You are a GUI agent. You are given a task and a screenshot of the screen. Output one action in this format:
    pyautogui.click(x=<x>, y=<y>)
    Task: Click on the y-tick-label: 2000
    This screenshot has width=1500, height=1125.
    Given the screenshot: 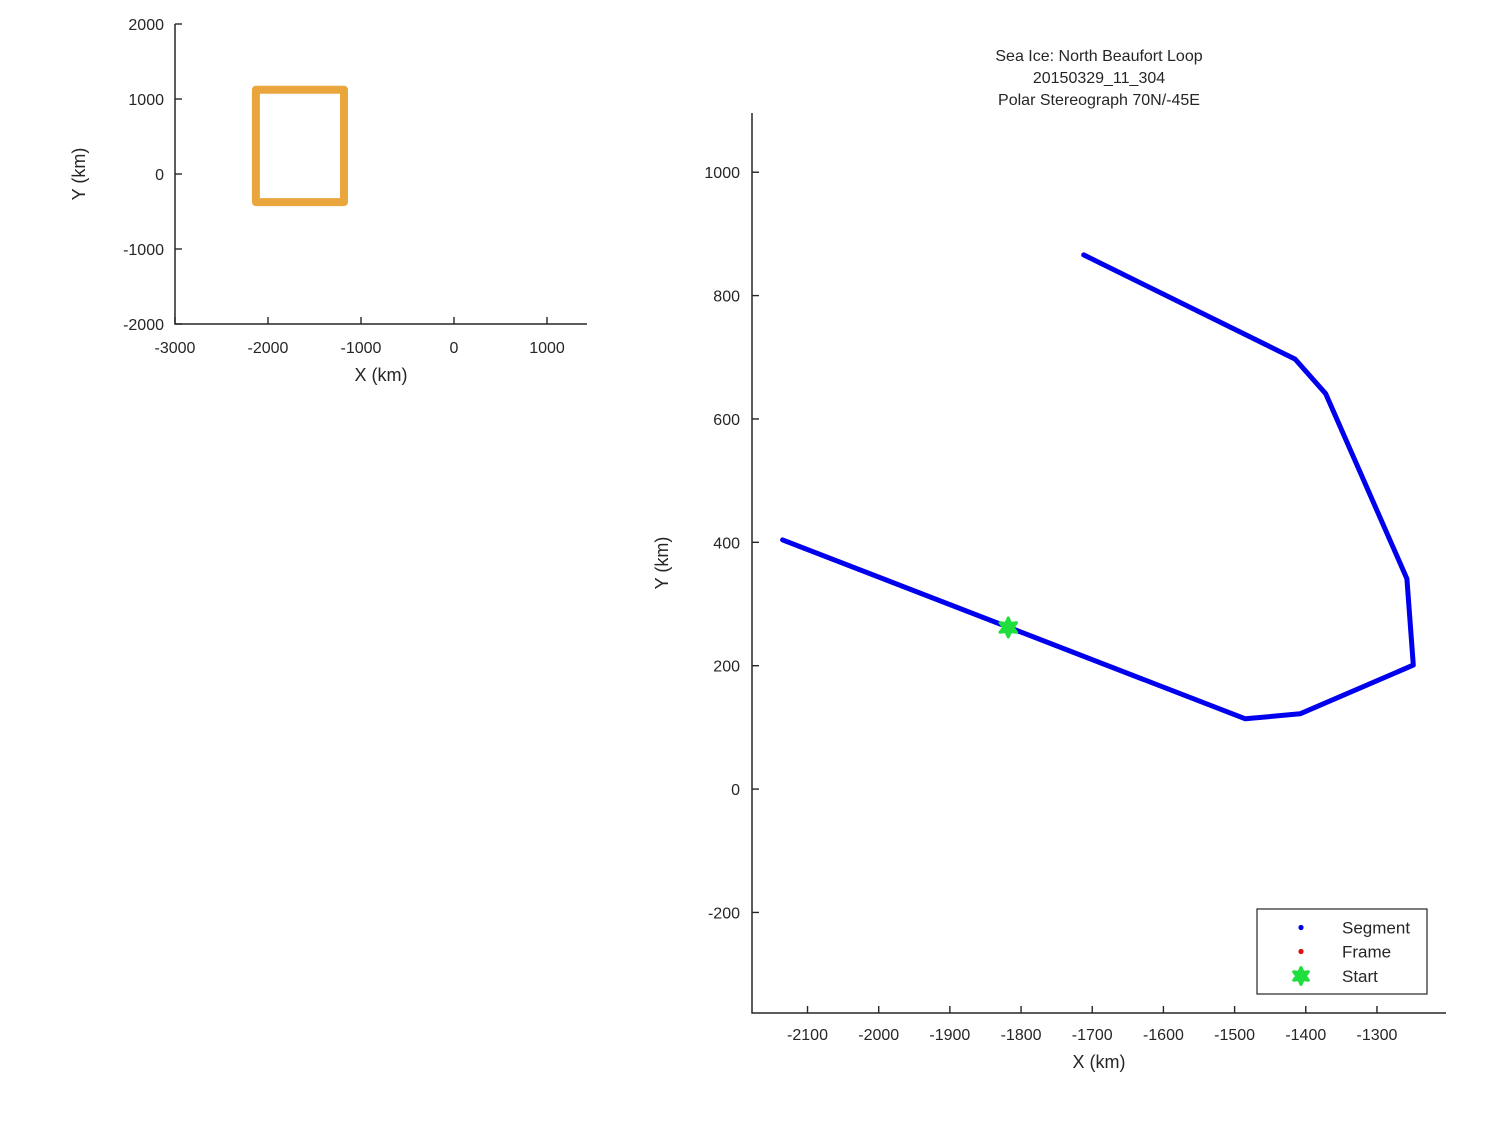 What is the action you would take?
    pyautogui.click(x=146, y=25)
    